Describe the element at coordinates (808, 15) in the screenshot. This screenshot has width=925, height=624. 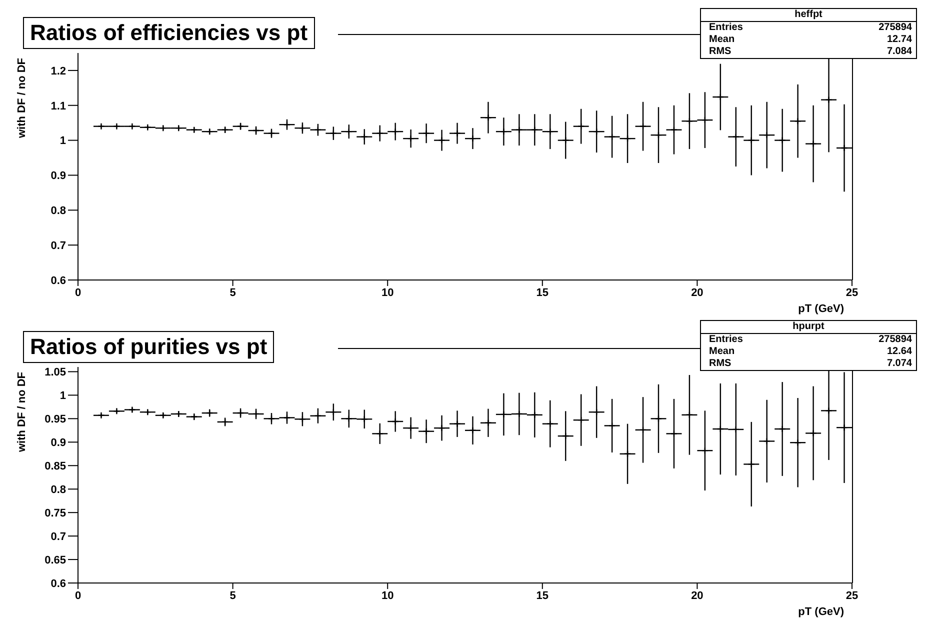
I see `text: heffpt` at that location.